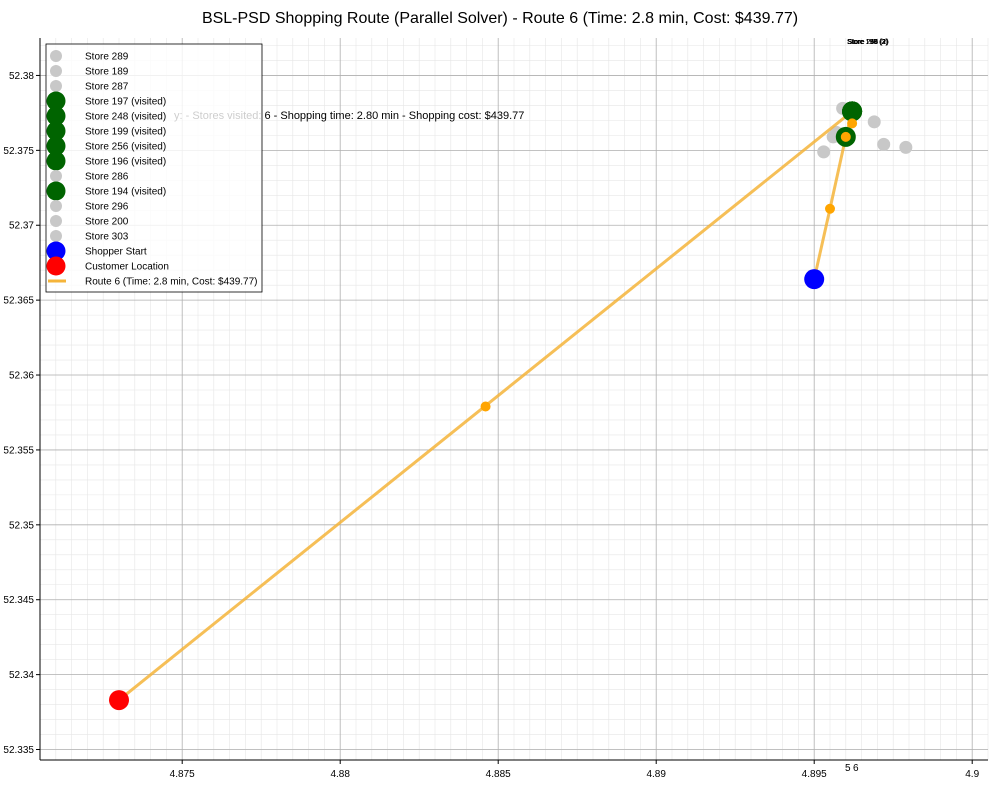 The image size is (1000, 800). Describe the element at coordinates (171, 282) in the screenshot. I see `legend-label: Route 6 (Time: 2.8 min, Cost: $439.77)` at that location.